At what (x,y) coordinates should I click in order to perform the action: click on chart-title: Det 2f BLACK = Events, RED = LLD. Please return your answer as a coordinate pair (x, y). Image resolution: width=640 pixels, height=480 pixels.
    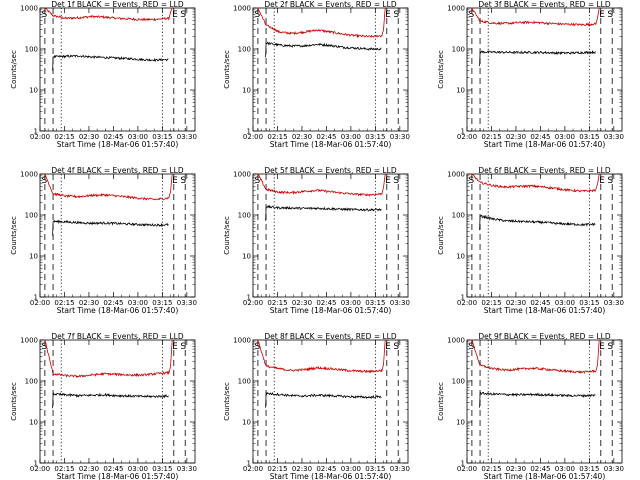
    Looking at the image, I should click on (330, 4).